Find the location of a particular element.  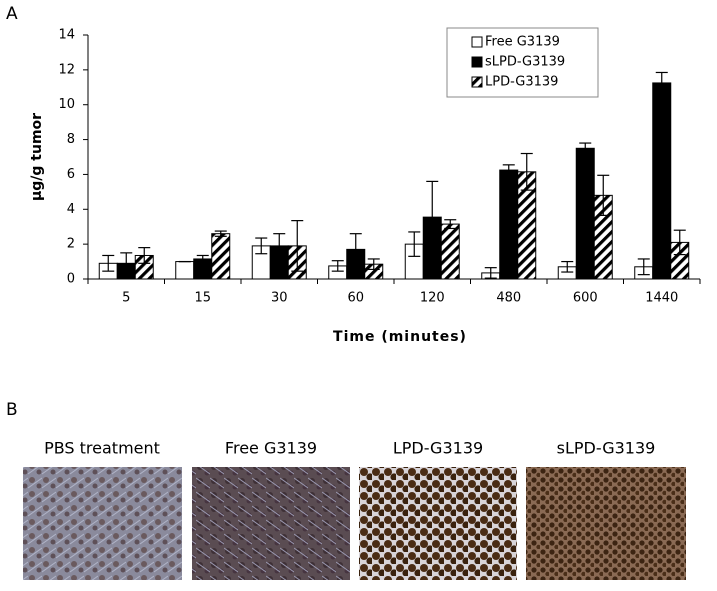

y-tick-label: 14 is located at coordinates (66, 35).